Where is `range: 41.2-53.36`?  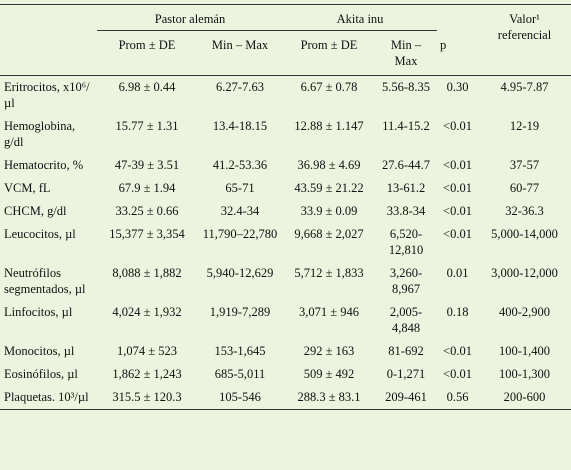 range: 41.2-53.36 is located at coordinates (240, 165).